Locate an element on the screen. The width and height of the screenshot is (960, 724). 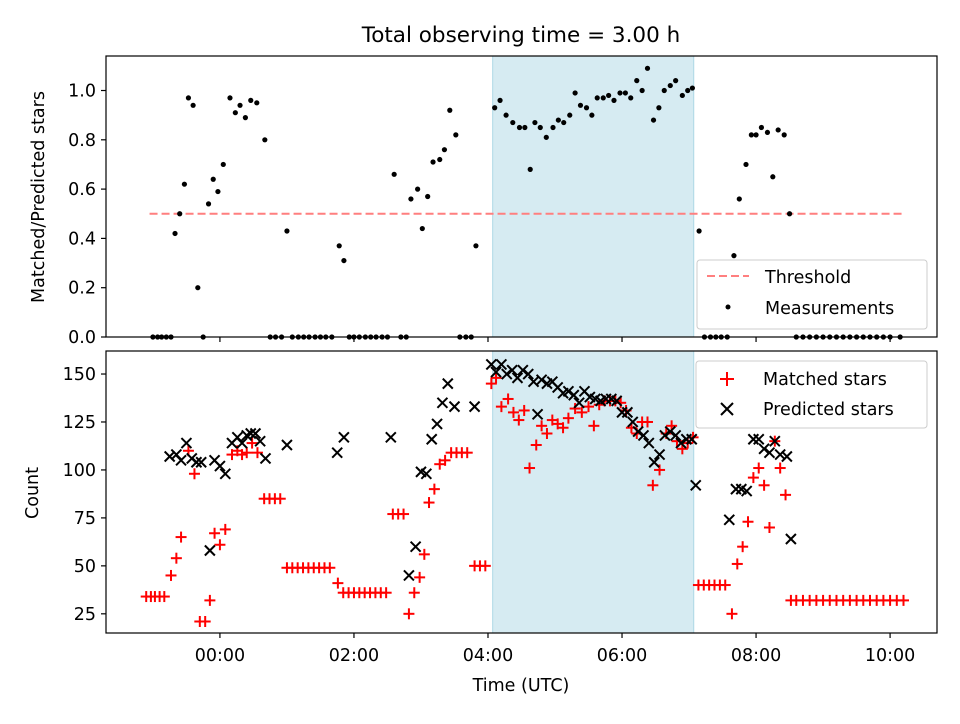
highlight-span is located at coordinates (593, 196).